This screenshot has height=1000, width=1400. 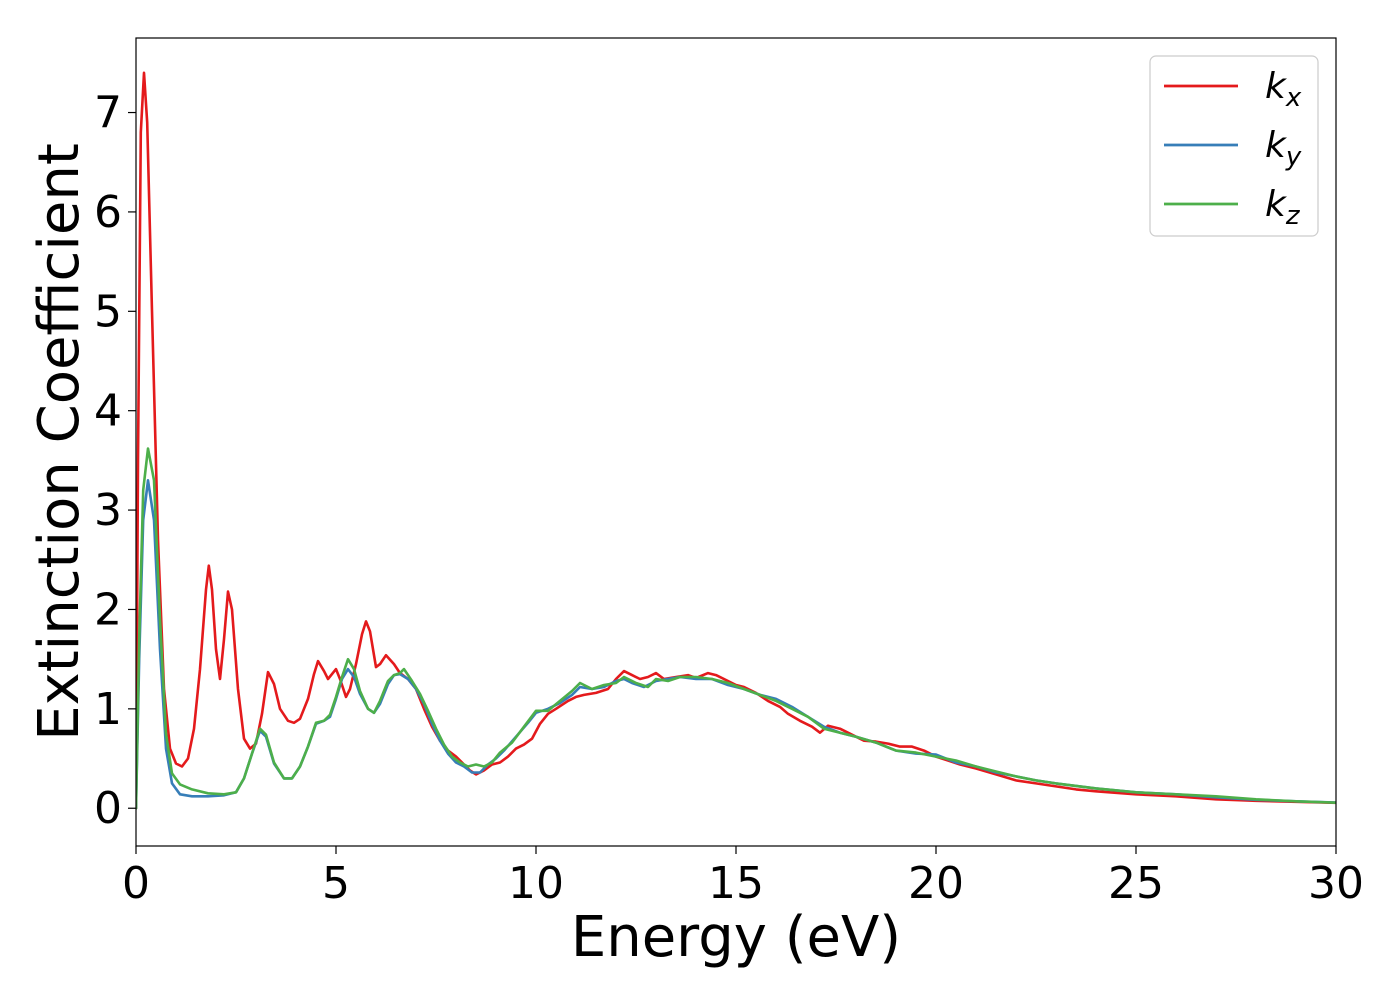 What do you see at coordinates (1136, 883) in the screenshot?
I see `x-tick-label: 25` at bounding box center [1136, 883].